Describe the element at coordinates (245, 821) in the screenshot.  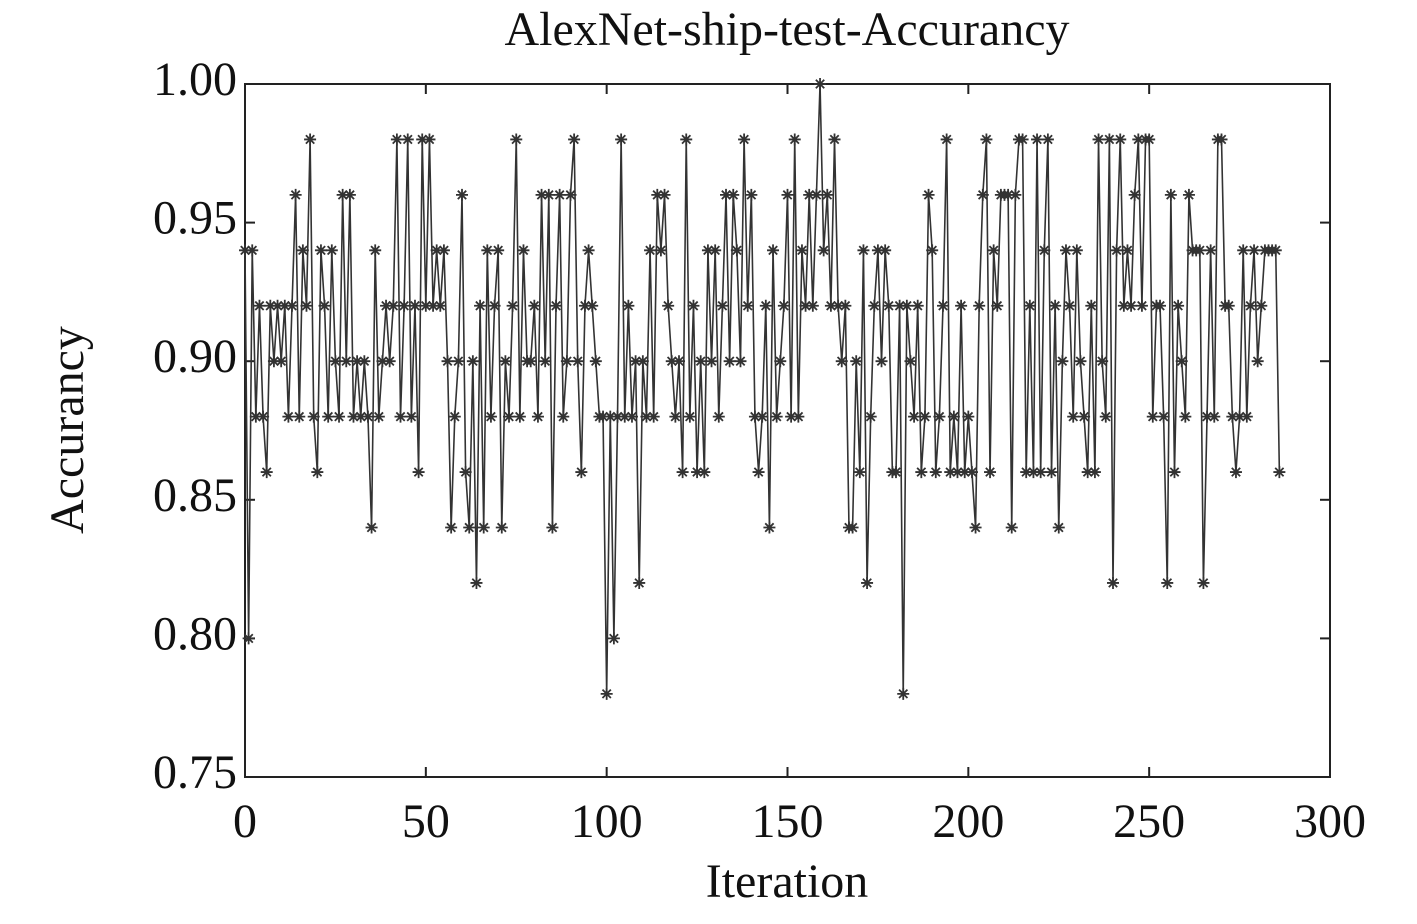
I see `x-tick-label: 0` at that location.